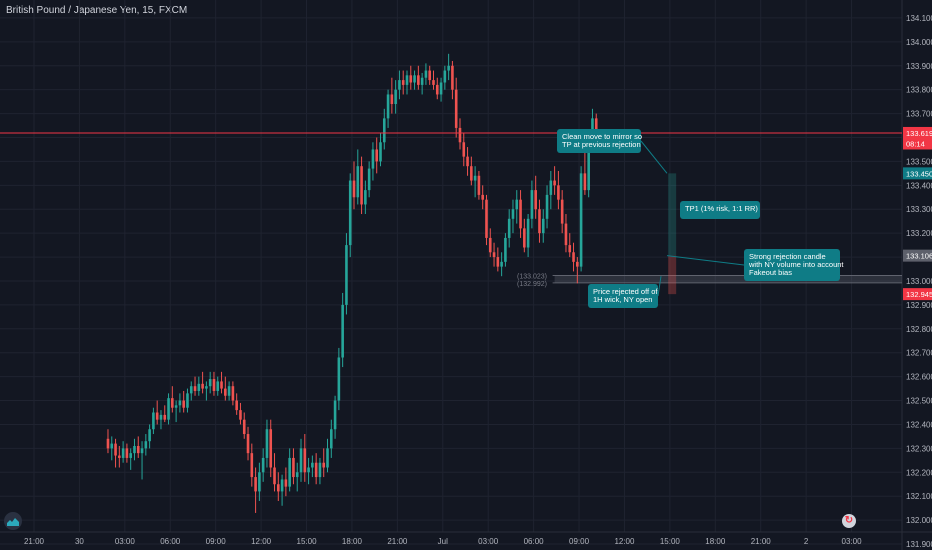 The width and height of the screenshot is (932, 550). Describe the element at coordinates (919, 161) in the screenshot. I see `y-tick-label: 133.500` at that location.